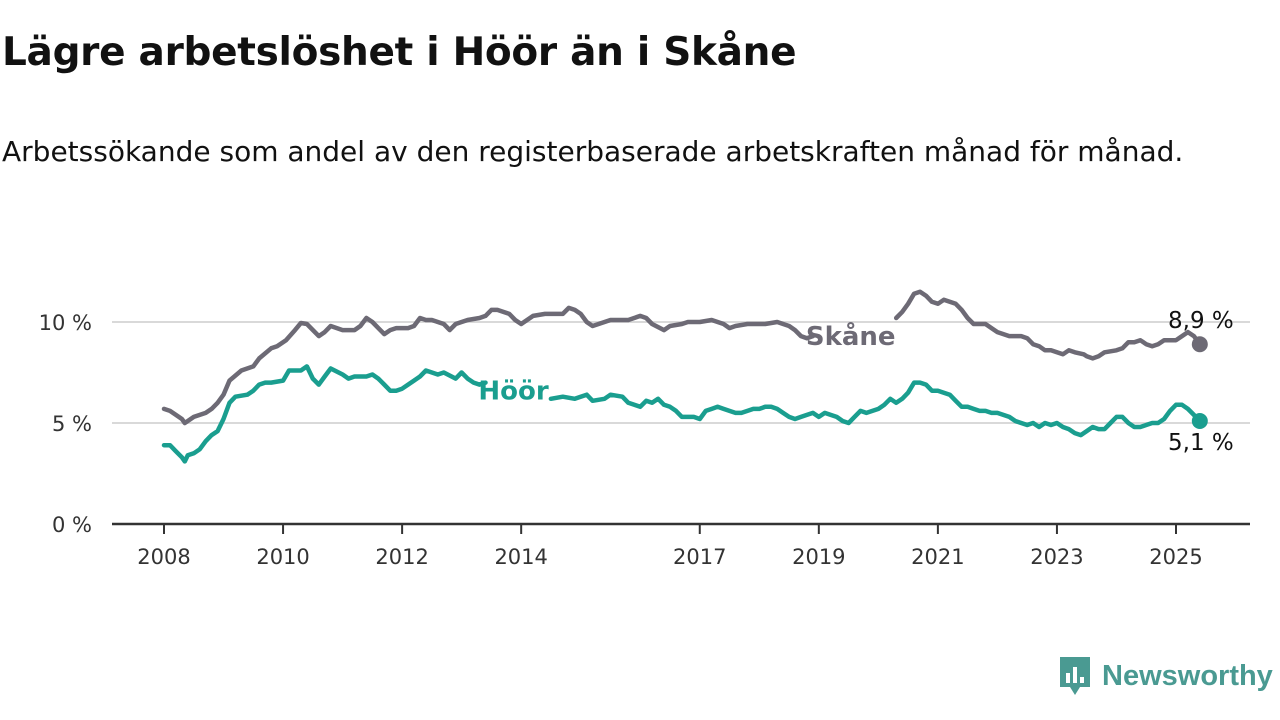 This screenshot has width=1280, height=720. I want to click on data-labels: 8,9 % Skåne 5,1 % Höör, so click(855, 382).